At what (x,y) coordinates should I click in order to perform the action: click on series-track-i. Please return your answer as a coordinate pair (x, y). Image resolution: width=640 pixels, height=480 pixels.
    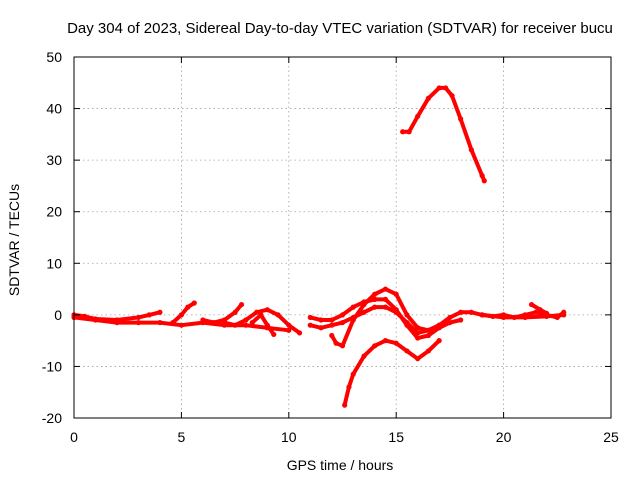
    Looking at the image, I should click on (448, 317).